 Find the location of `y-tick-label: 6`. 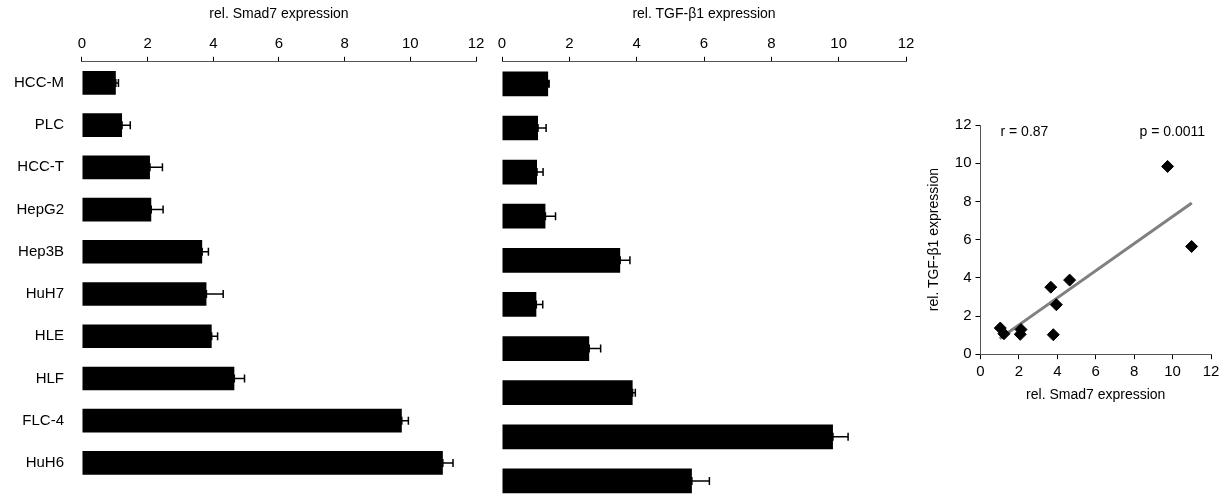

y-tick-label: 6 is located at coordinates (967, 238).